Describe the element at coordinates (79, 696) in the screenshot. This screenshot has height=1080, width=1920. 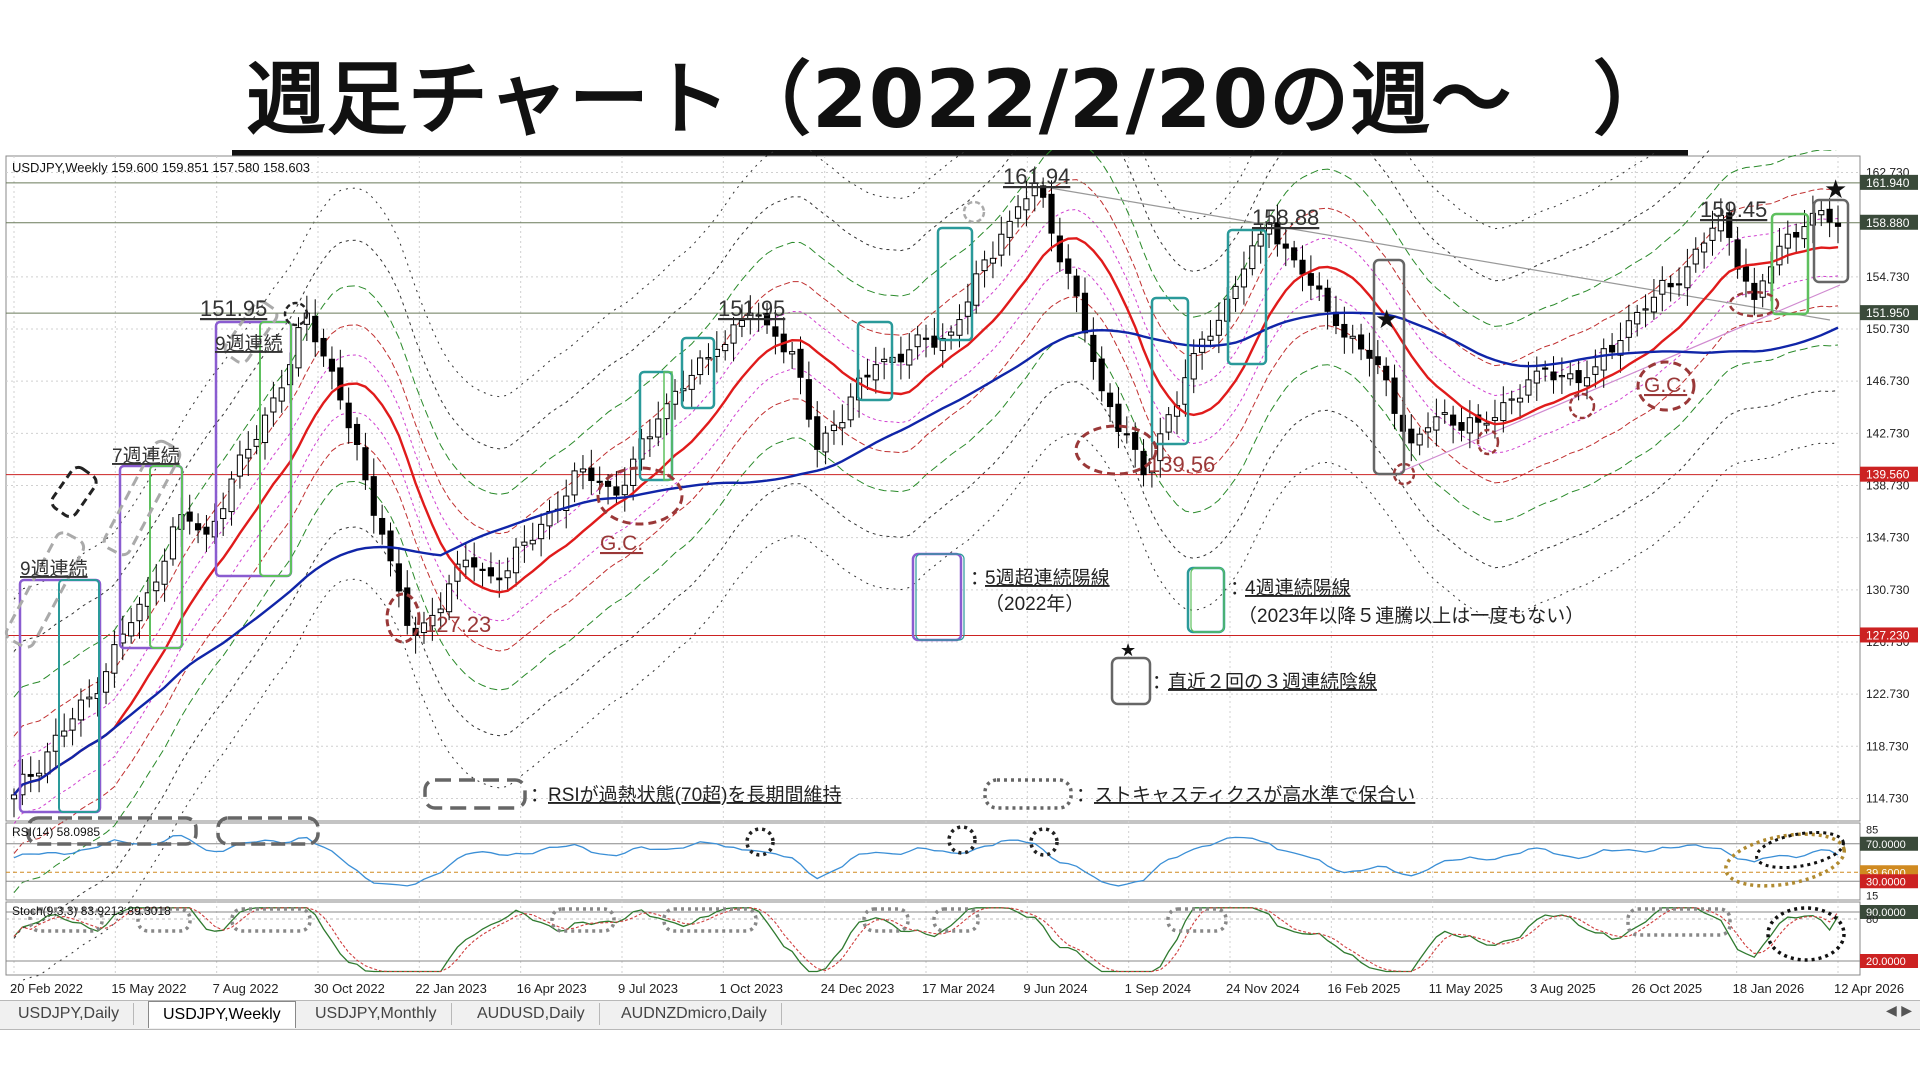
I see `teal-box-a` at that location.